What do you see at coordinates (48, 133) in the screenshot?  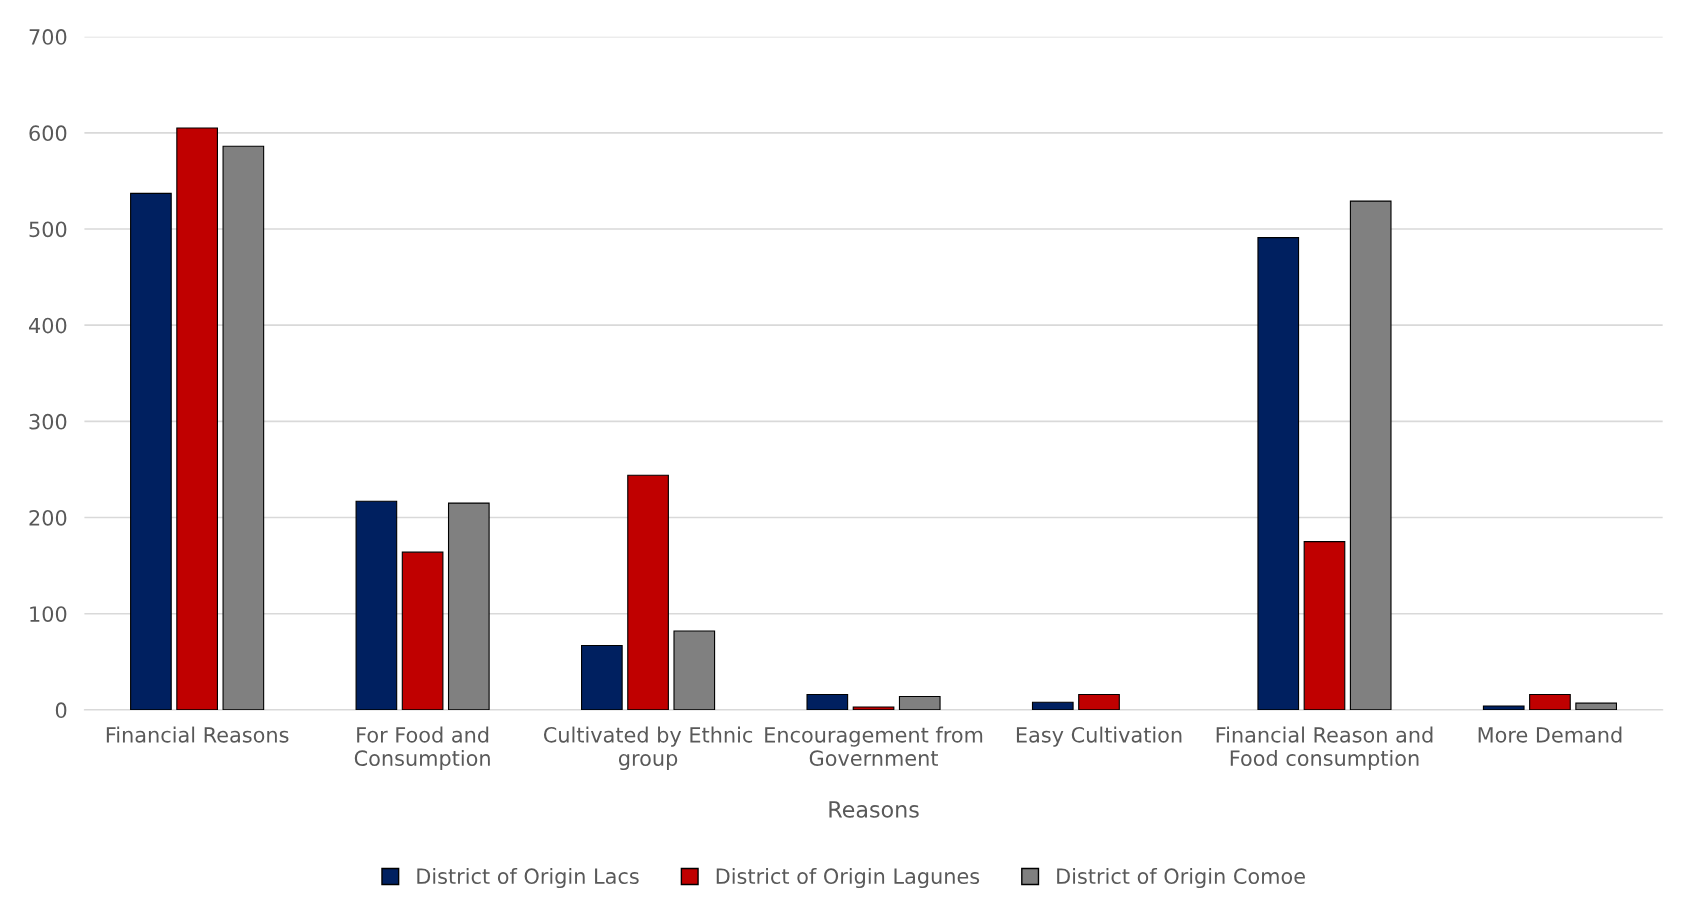 I see `y-tick-label: 600` at bounding box center [48, 133].